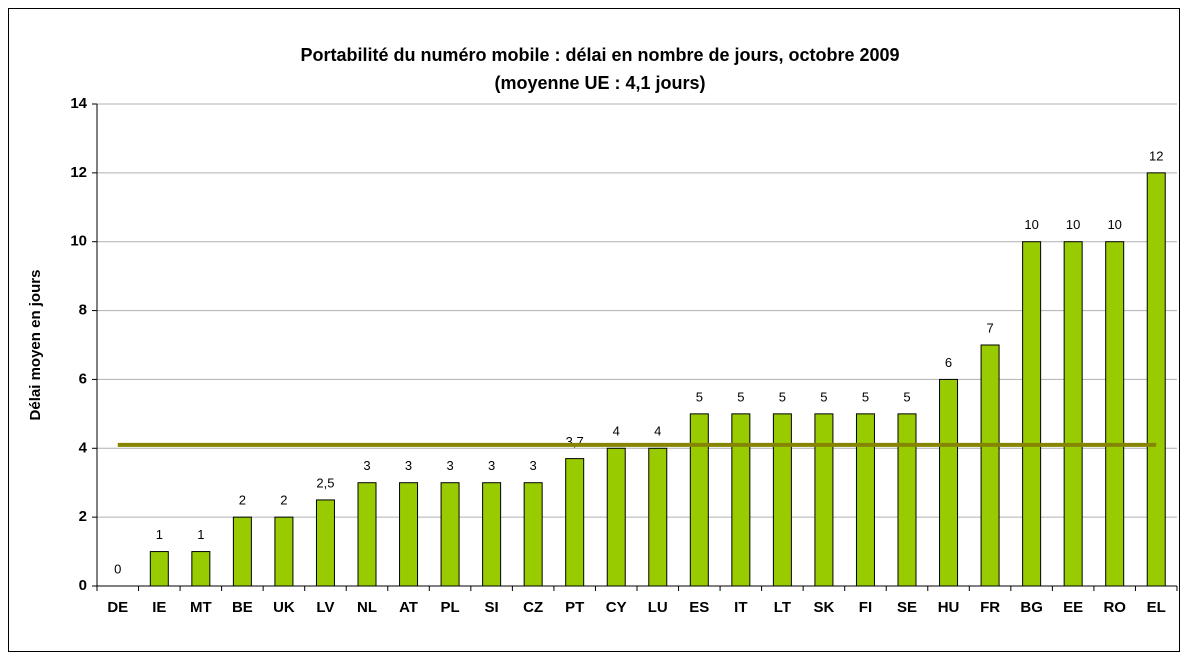 This screenshot has width=1185, height=655. What do you see at coordinates (658, 607) in the screenshot?
I see `x-tick-label: LU` at bounding box center [658, 607].